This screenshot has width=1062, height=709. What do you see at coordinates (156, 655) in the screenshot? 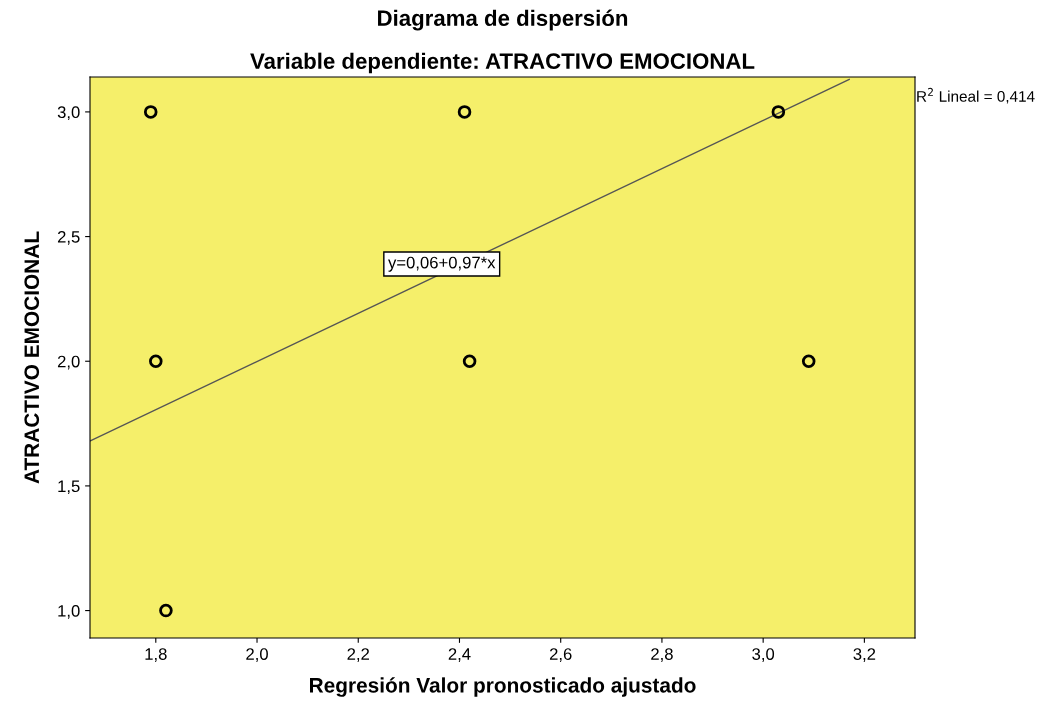
I see `x-tick-label: 1,8` at bounding box center [156, 655].